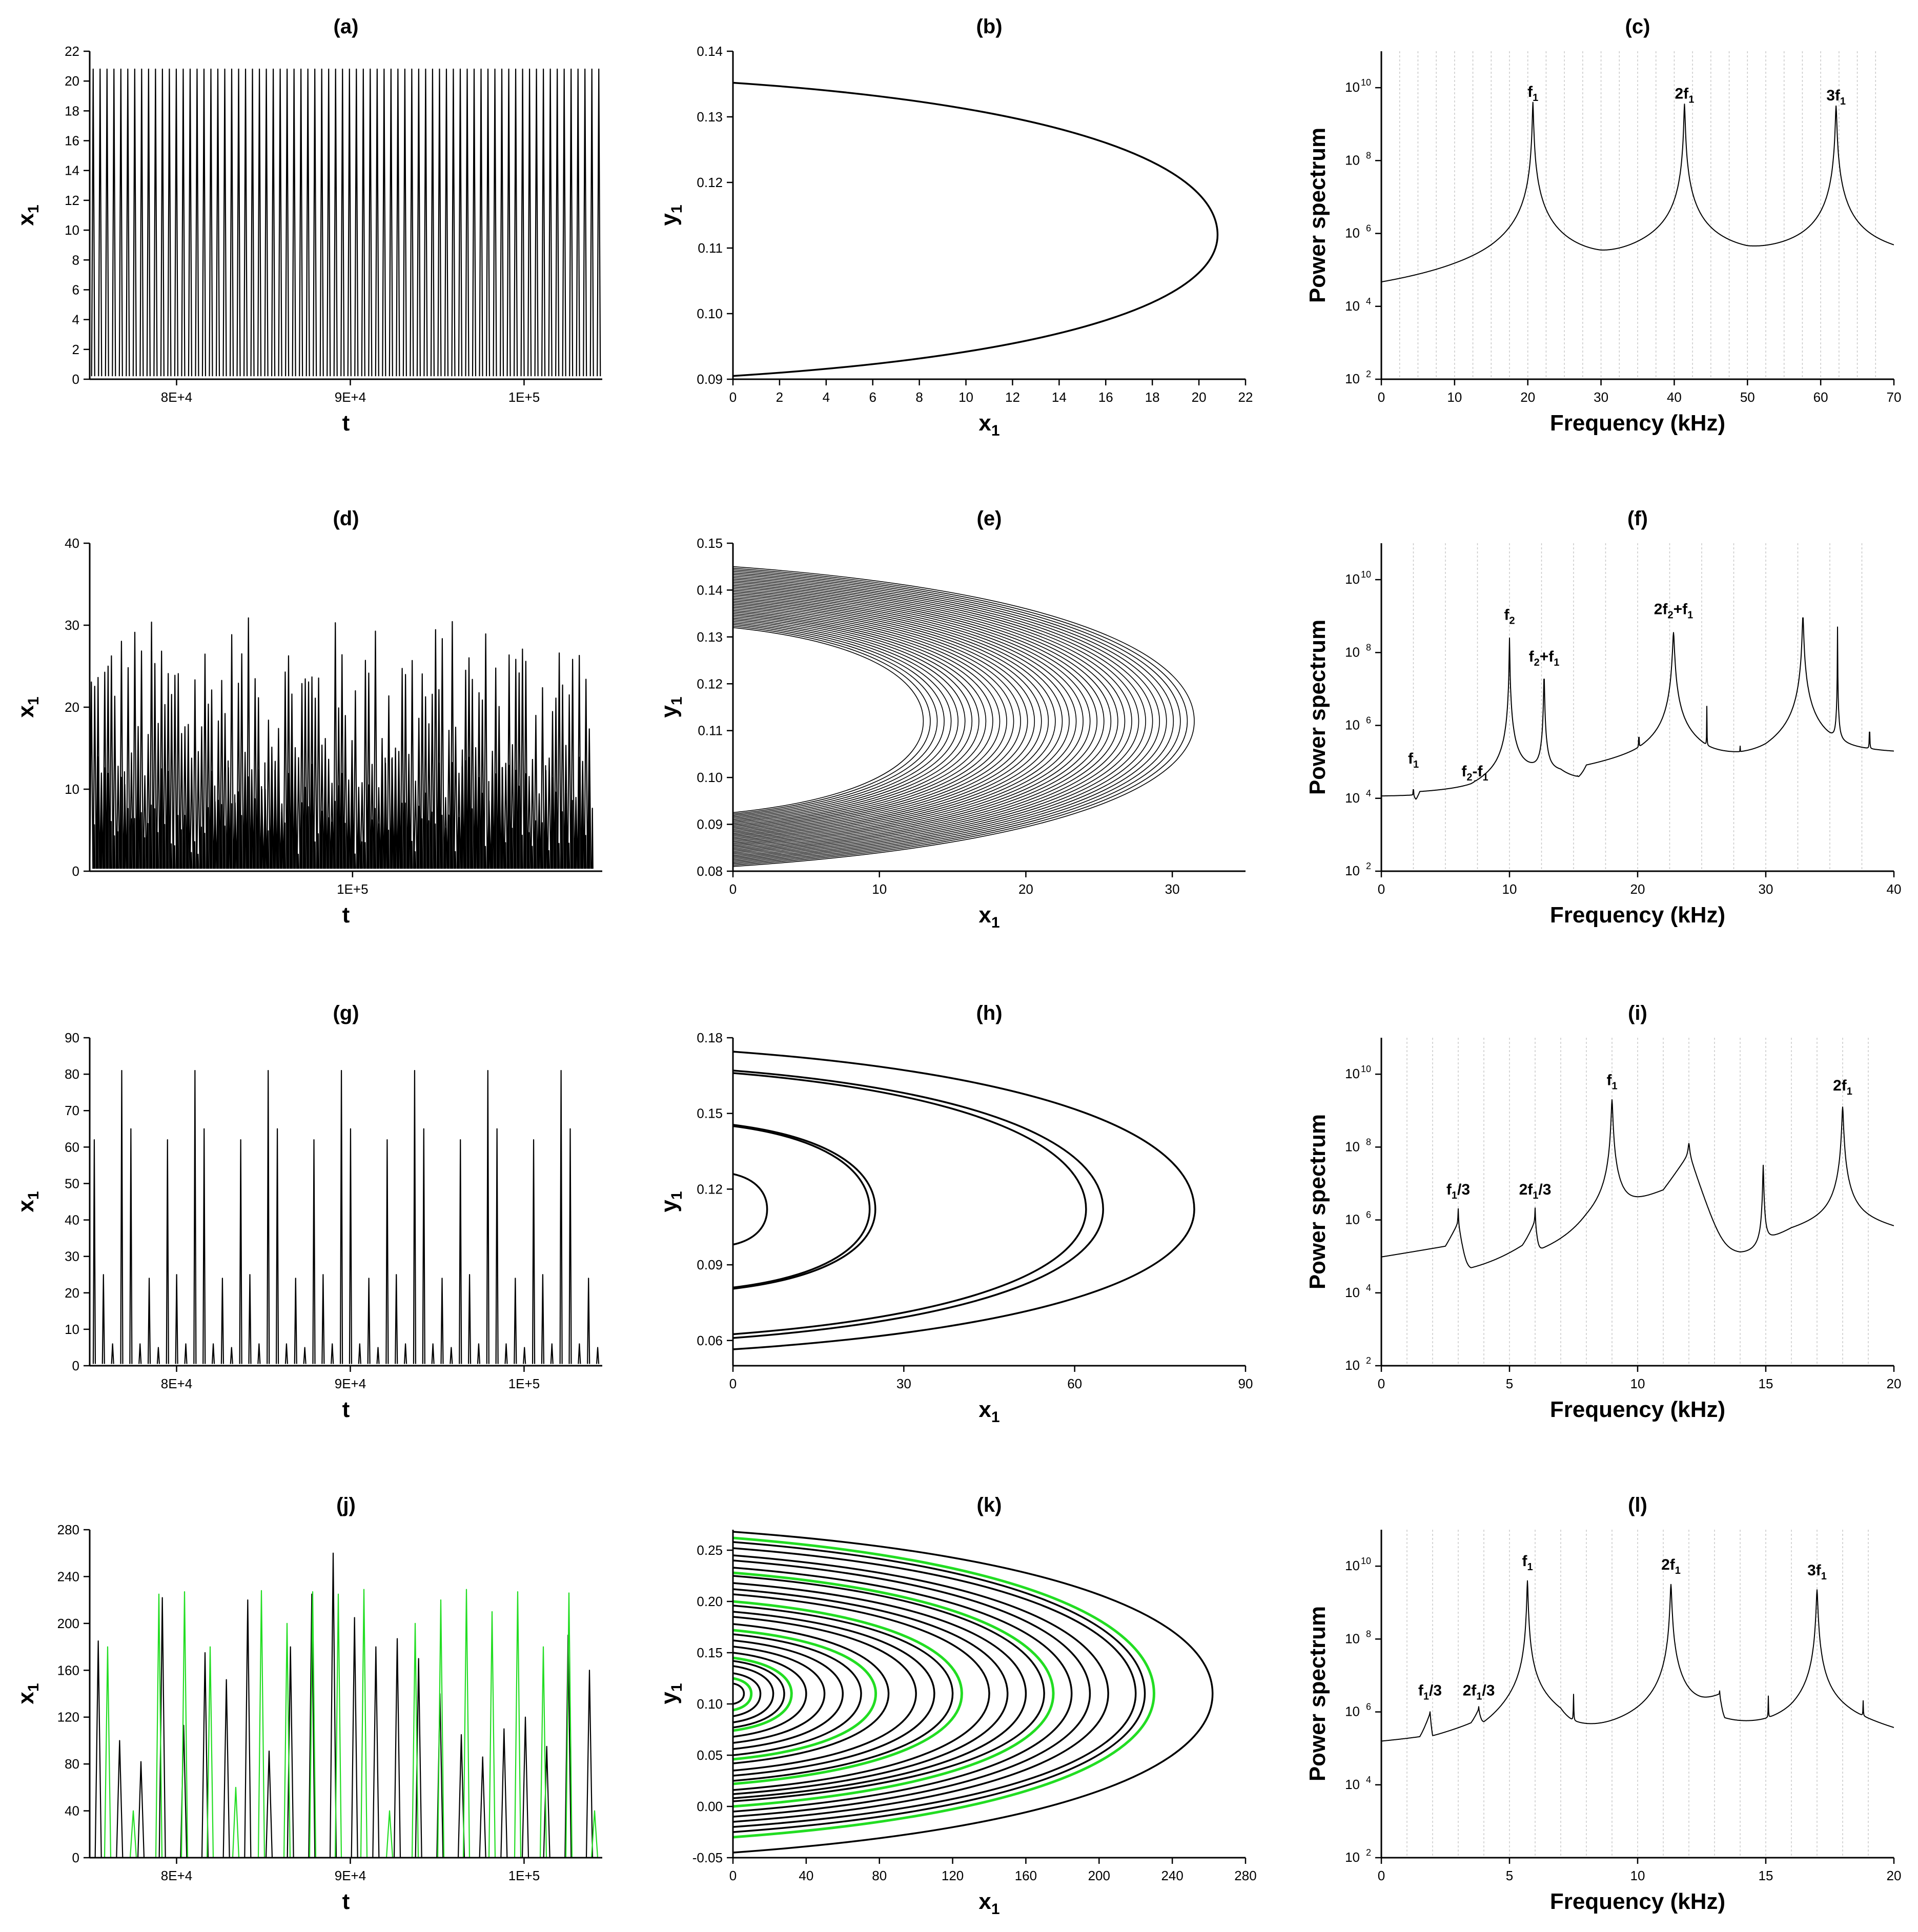  What do you see at coordinates (1369, 1780) in the screenshot?
I see `y-tick-exponent: 4` at bounding box center [1369, 1780].